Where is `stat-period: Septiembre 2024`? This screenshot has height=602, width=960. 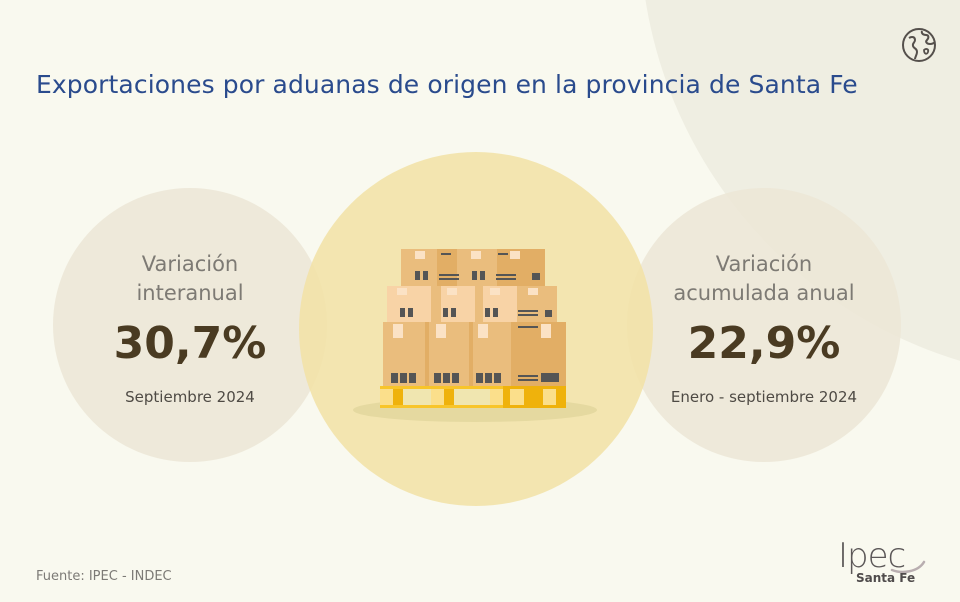
stat-period: Septiembre 2024 is located at coordinates (190, 397).